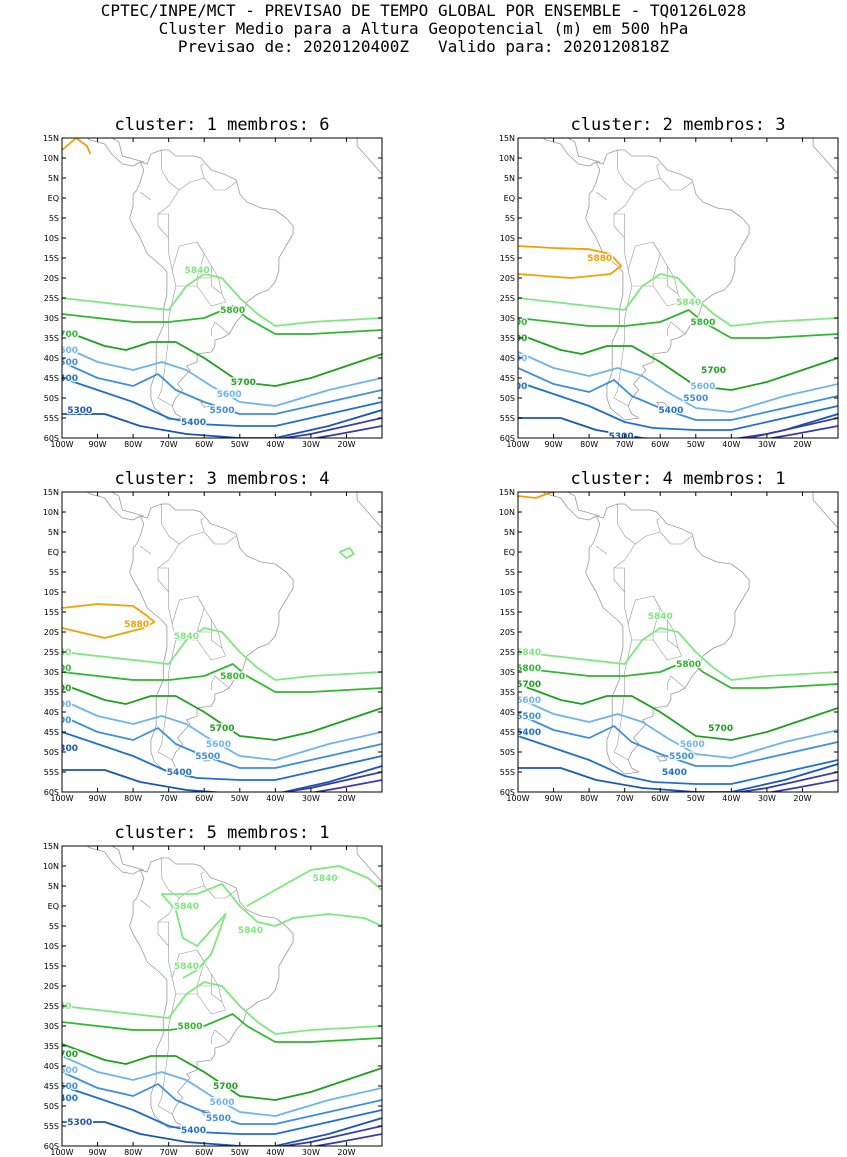 This screenshot has width=847, height=1157. I want to click on lon-label: 20W, so click(346, 444).